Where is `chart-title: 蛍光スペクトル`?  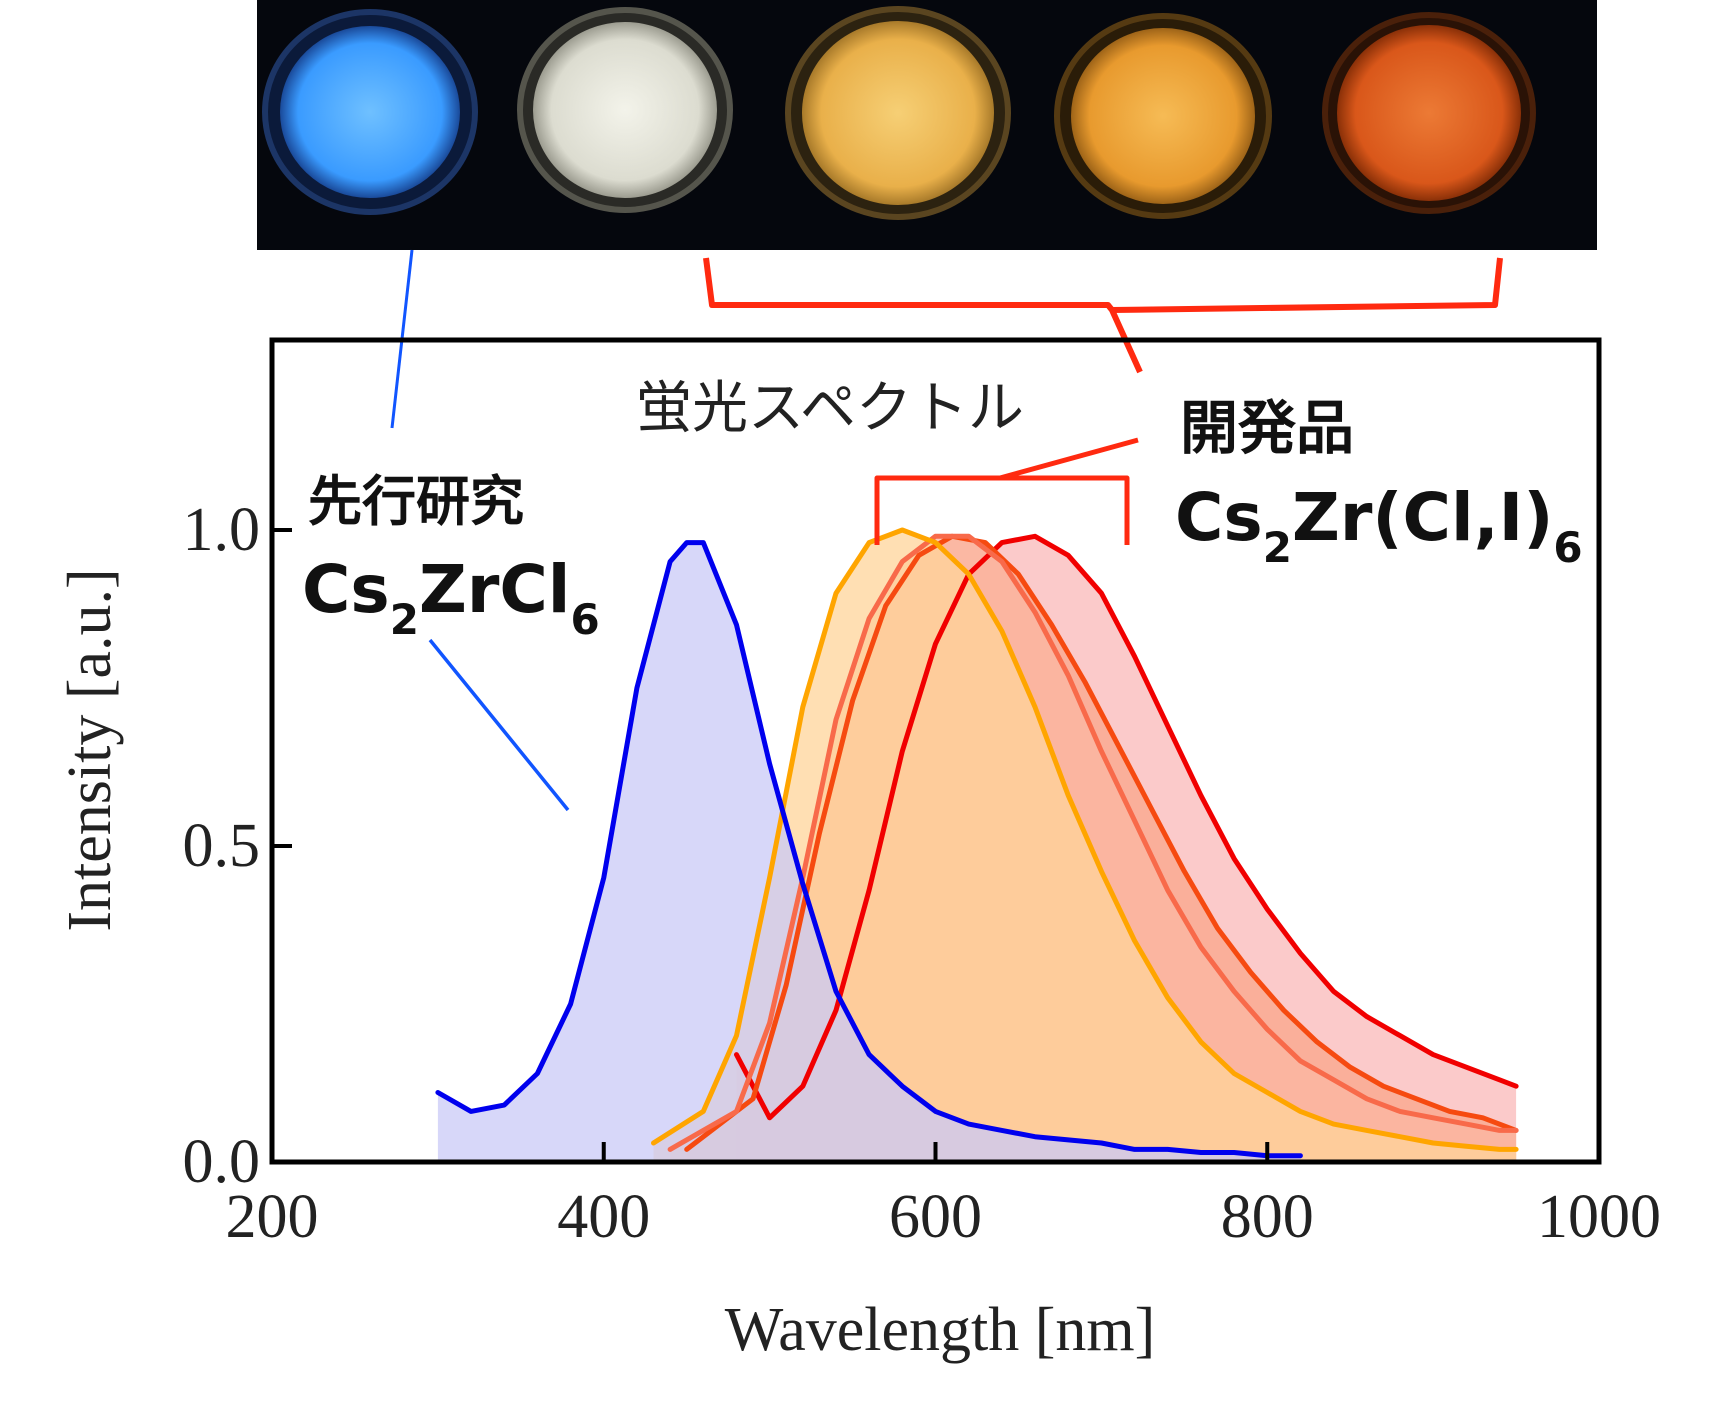 chart-title: 蛍光スペクトル is located at coordinates (830, 408).